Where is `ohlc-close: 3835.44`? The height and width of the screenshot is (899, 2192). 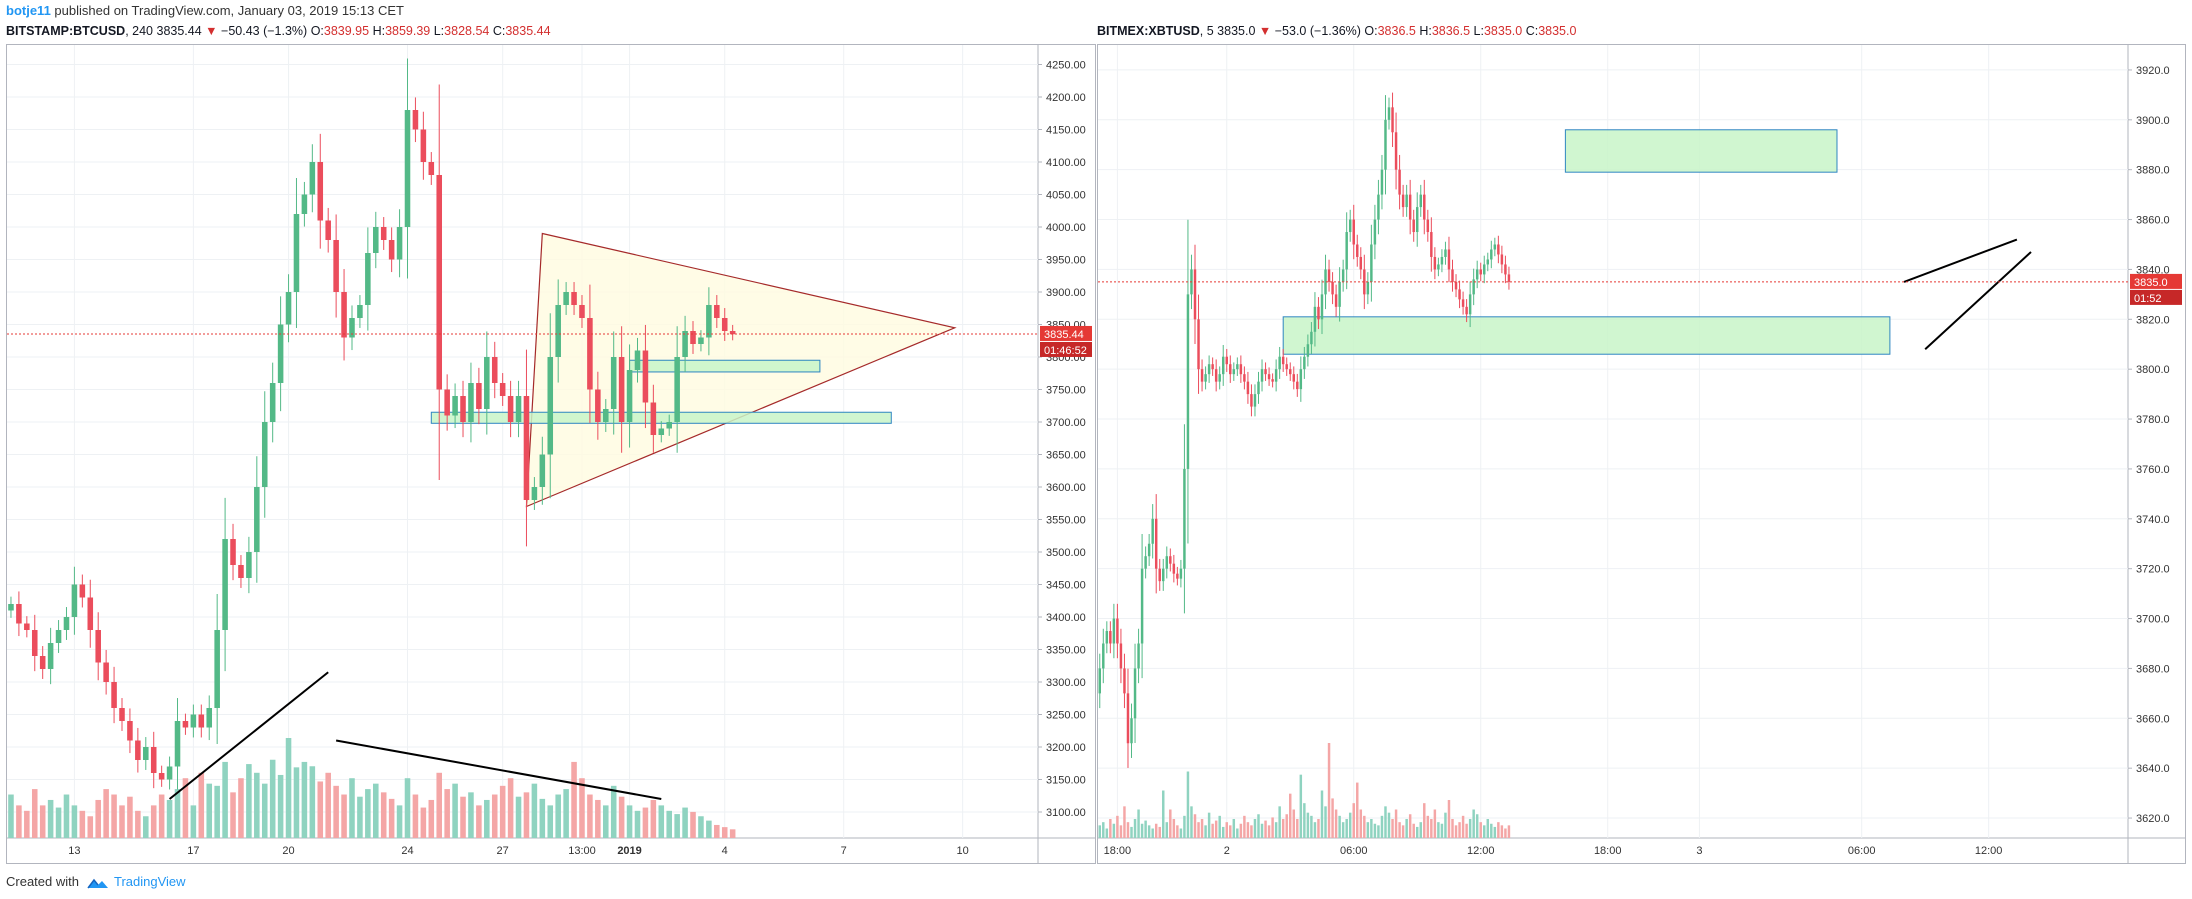 ohlc-close: 3835.44 is located at coordinates (528, 31).